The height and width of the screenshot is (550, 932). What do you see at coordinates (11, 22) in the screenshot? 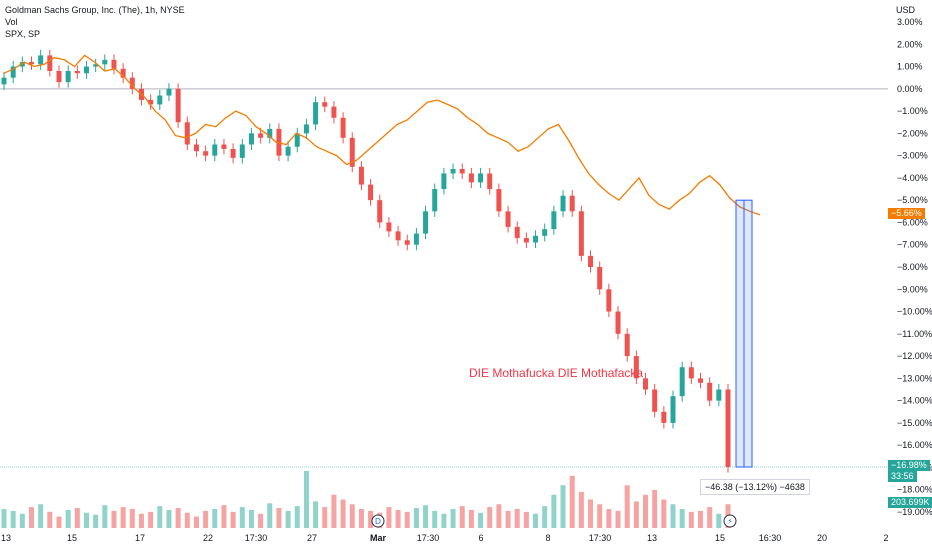
I see `volume-legend: Vol` at bounding box center [11, 22].